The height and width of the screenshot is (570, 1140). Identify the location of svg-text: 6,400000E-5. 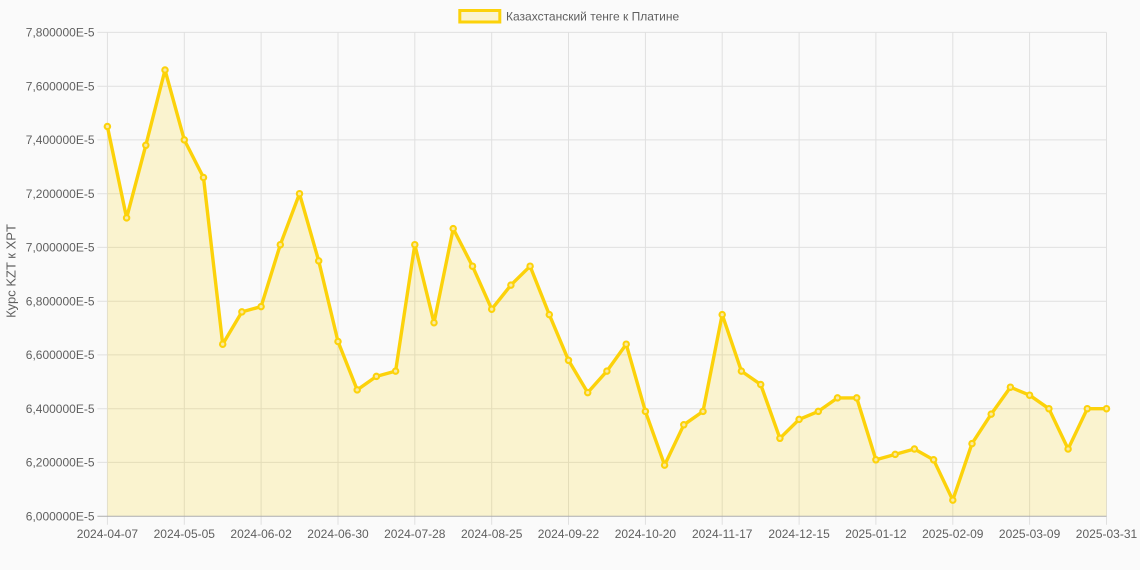
(60, 409).